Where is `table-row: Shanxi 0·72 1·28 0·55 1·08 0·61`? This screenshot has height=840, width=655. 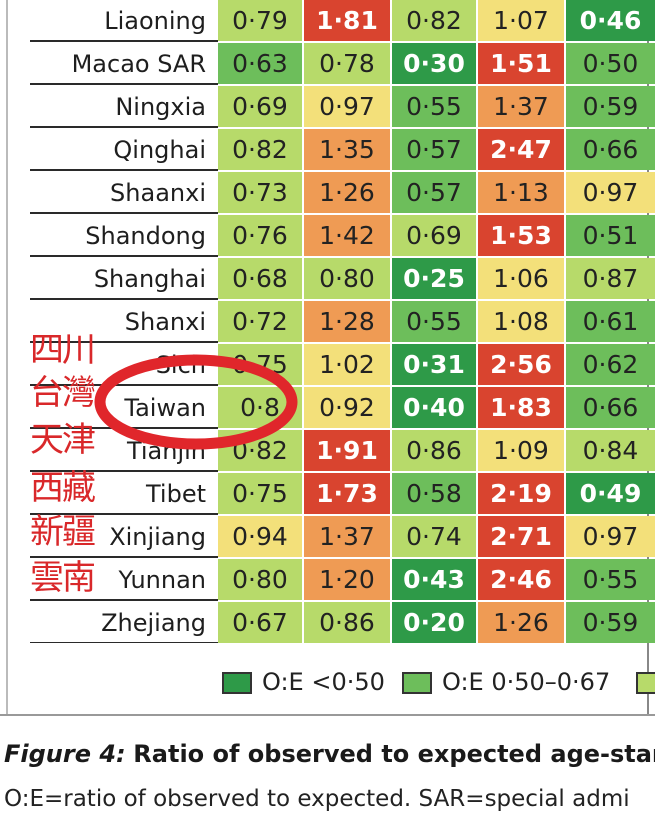
table-row: Shanxi 0·72 1·28 0·55 1·08 0·61 is located at coordinates (327, 322).